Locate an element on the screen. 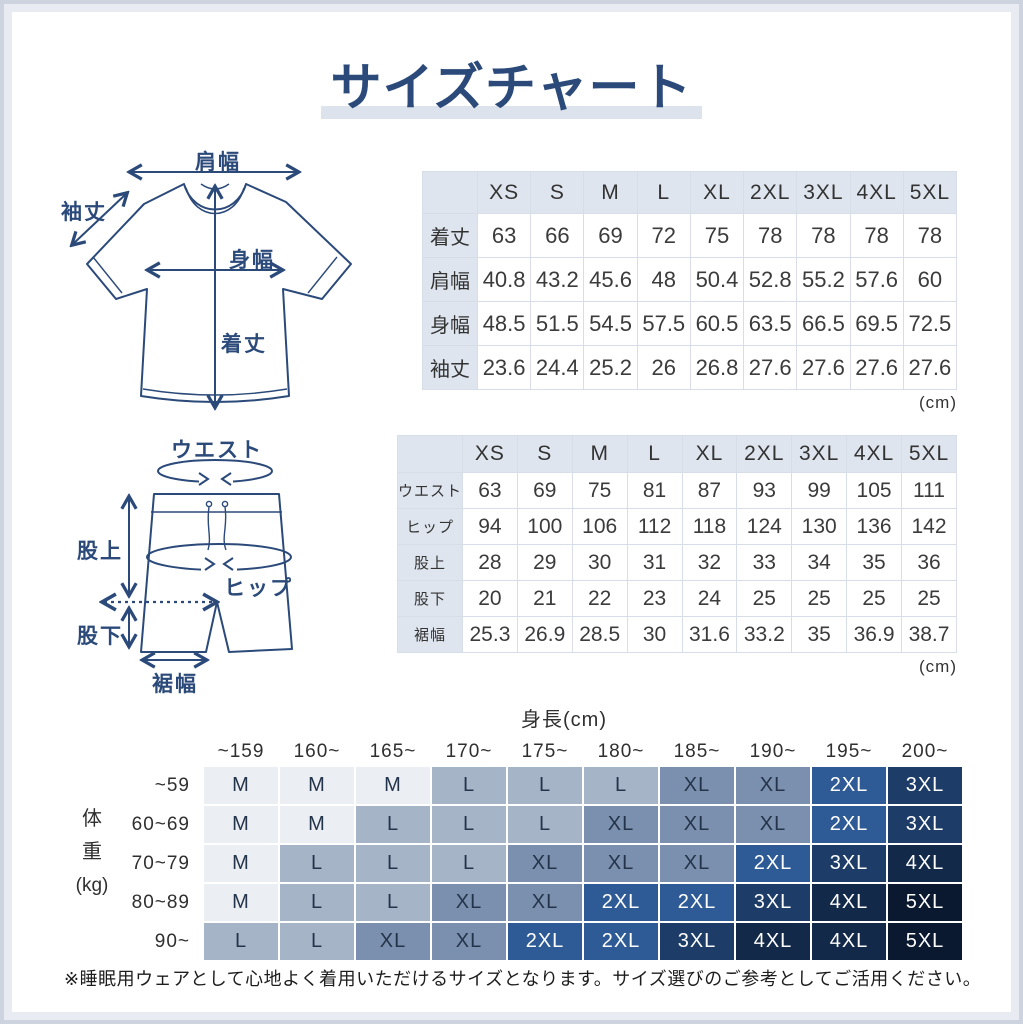  size-cell: 3XL is located at coordinates (925, 785).